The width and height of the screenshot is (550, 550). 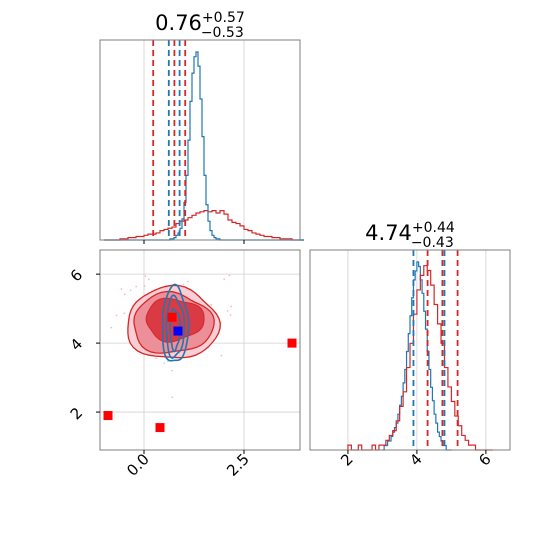 I want to click on right-panel-ticks: 2 4 6, so click(x=416, y=460).